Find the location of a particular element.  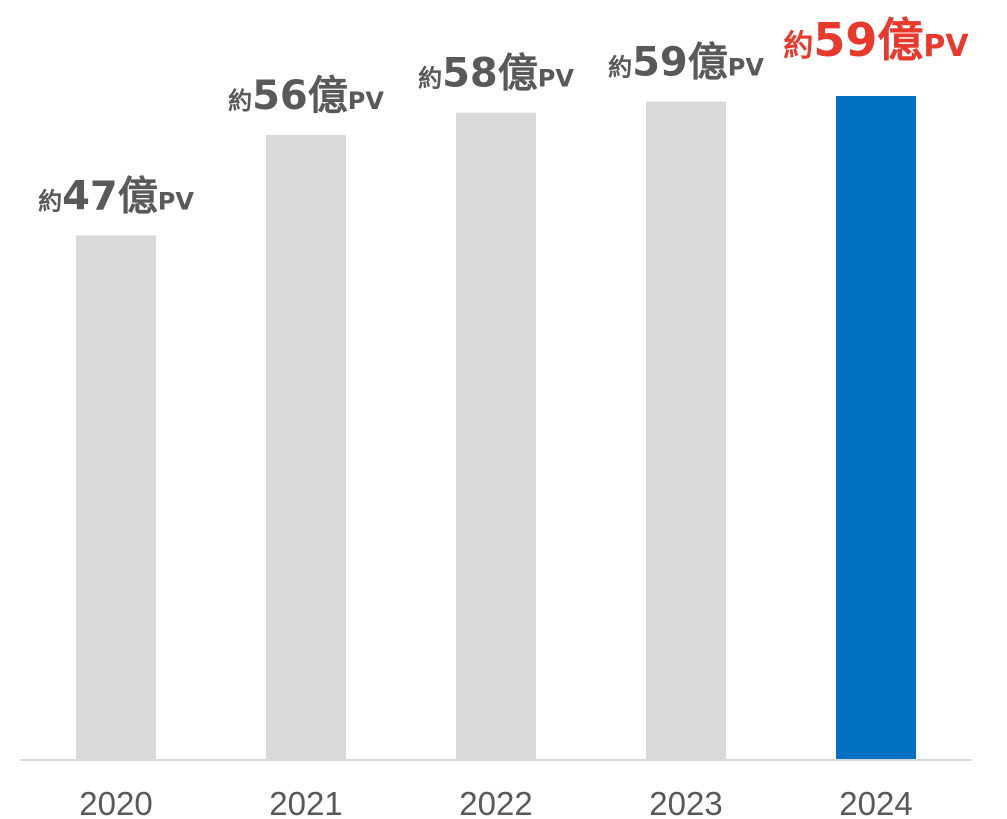

x-tick-labels: 2020 2021 2022 2023 2024 is located at coordinates (495, 802).